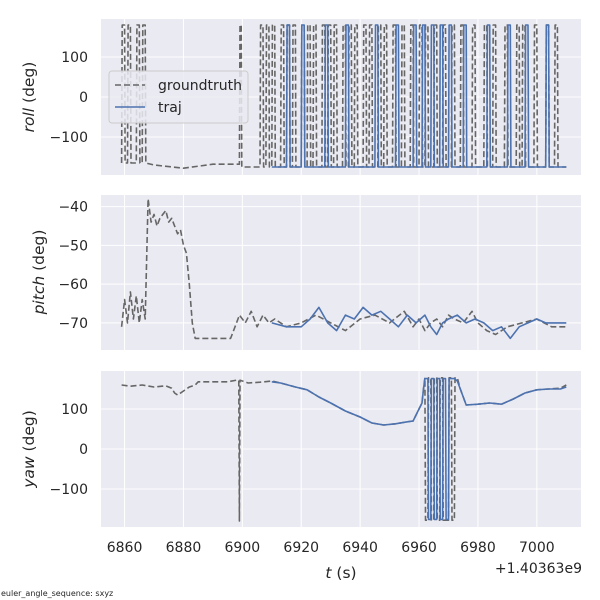 Image resolution: width=600 pixels, height=600 pixels. Describe the element at coordinates (125, 548) in the screenshot. I see `xtick-label-6860: 6860` at that location.